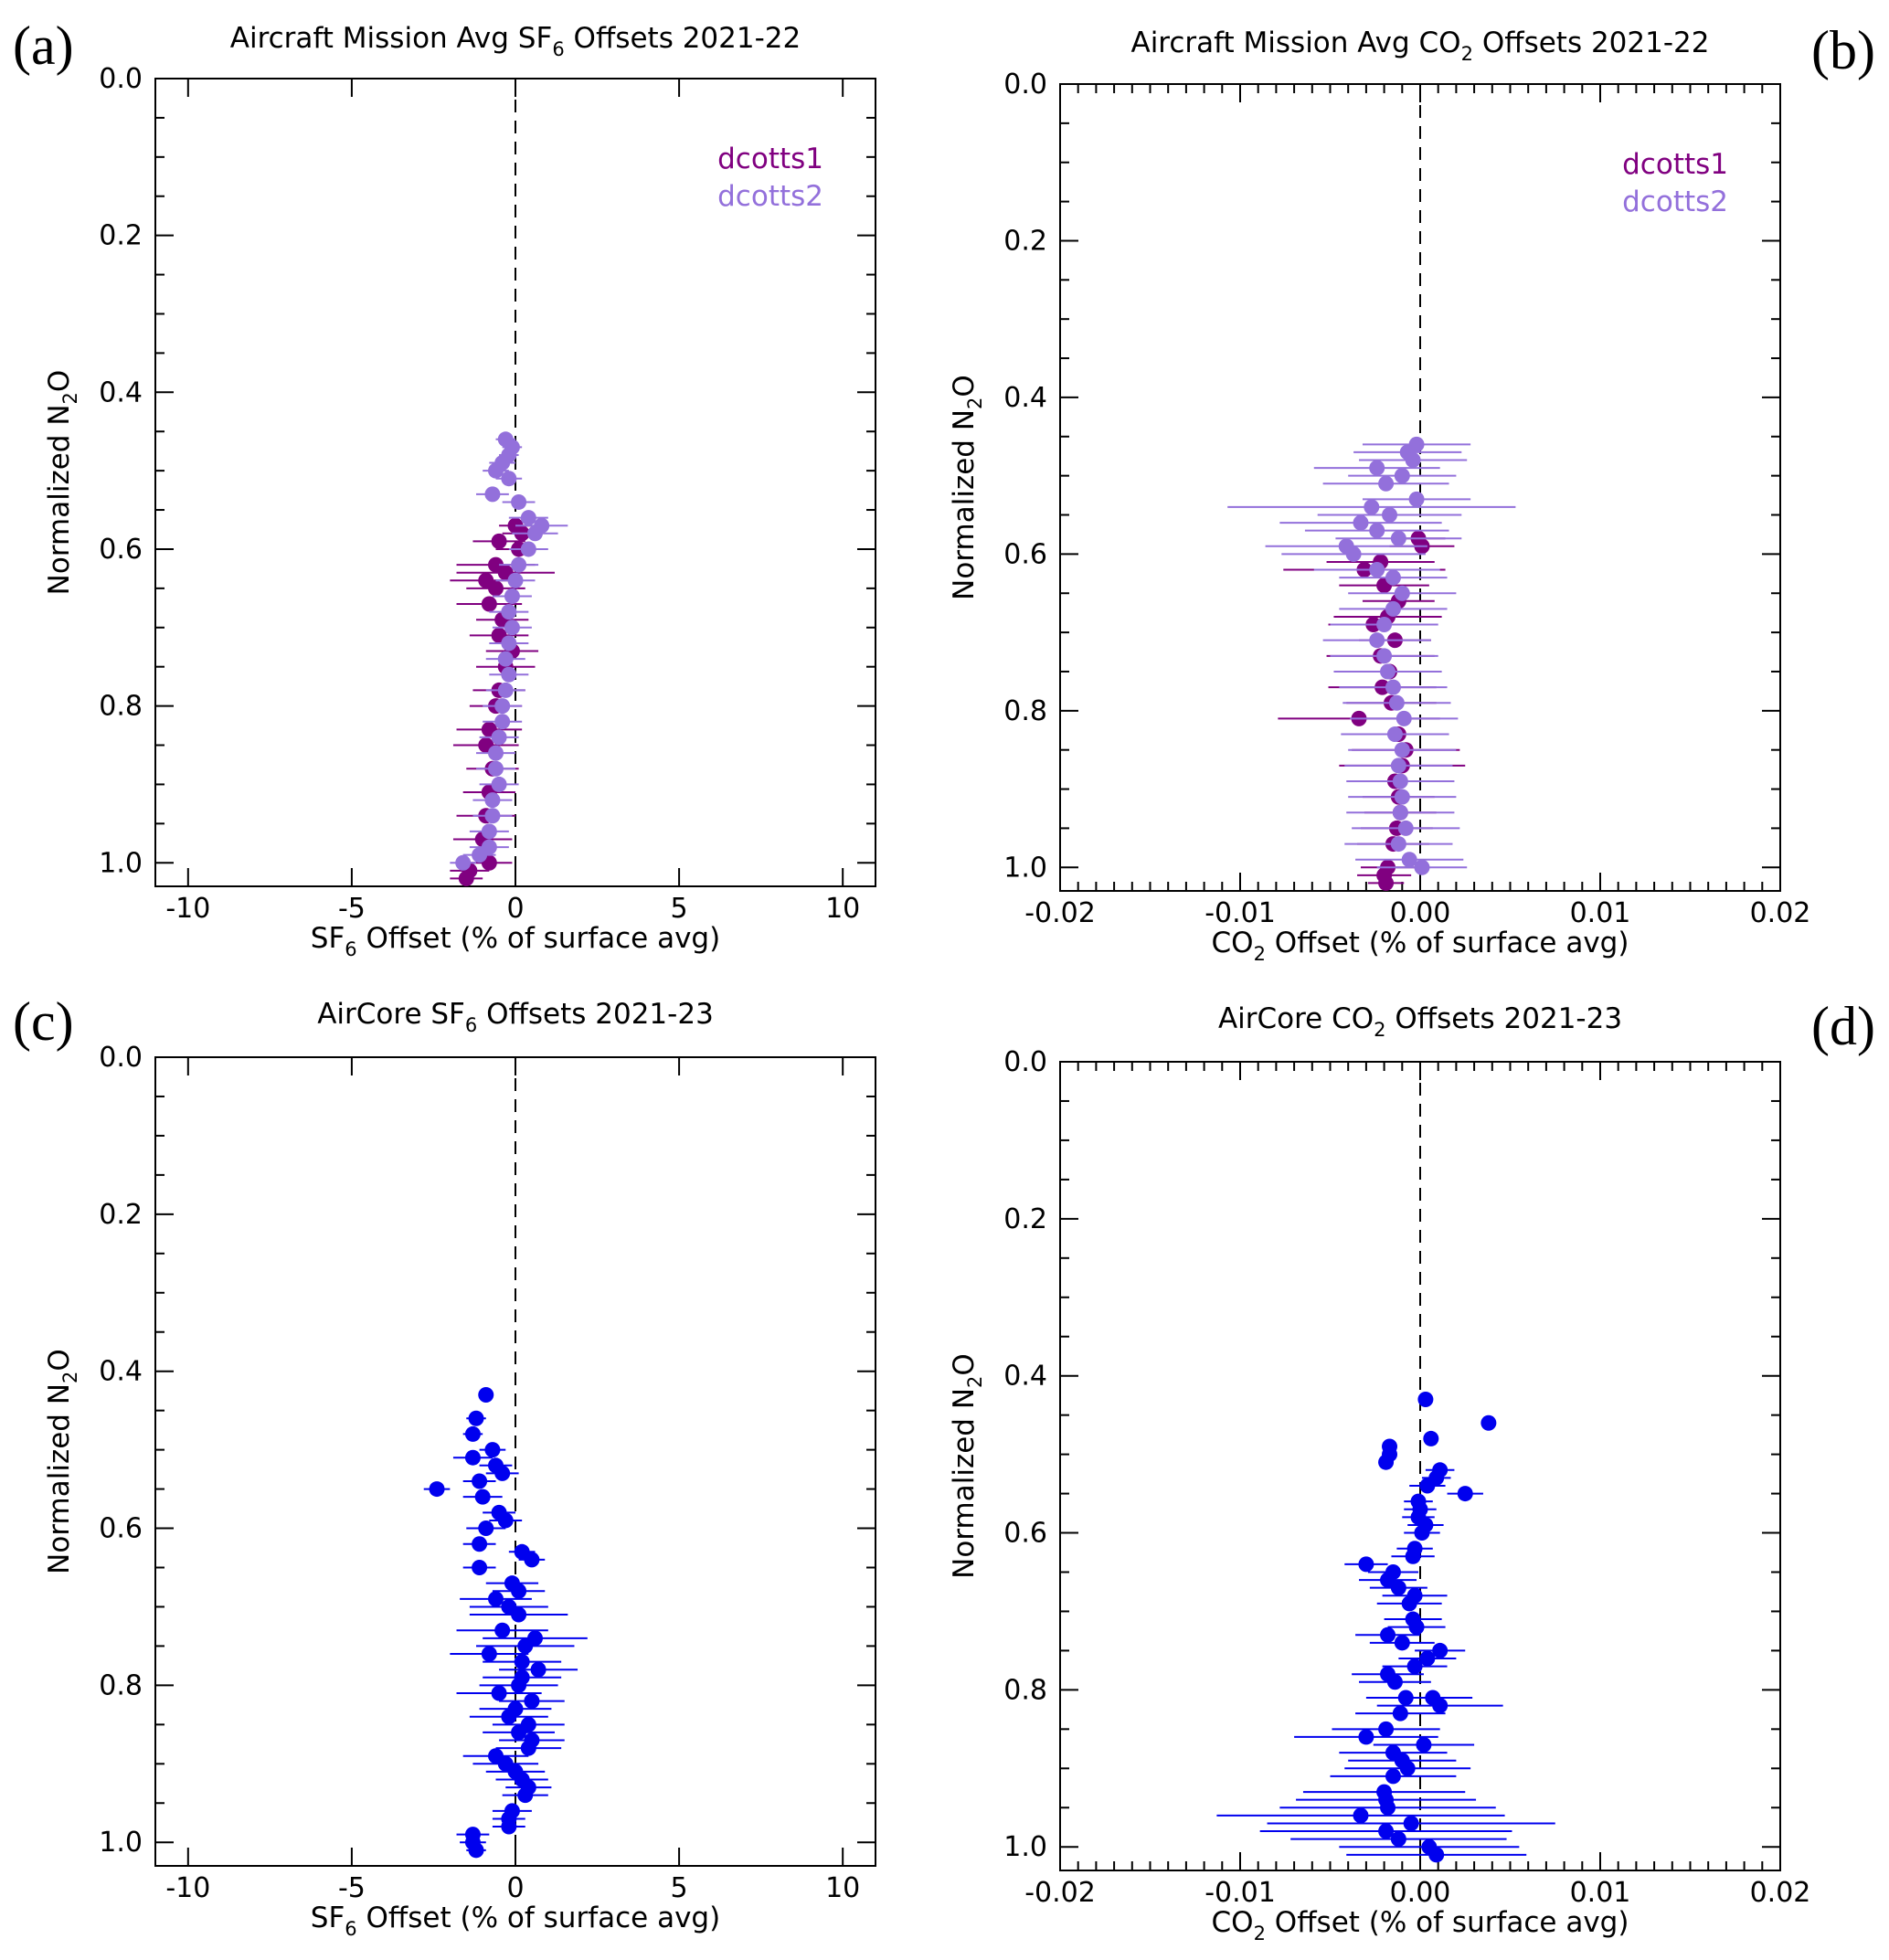  I want to click on series-series0, so click(1385, 1627).